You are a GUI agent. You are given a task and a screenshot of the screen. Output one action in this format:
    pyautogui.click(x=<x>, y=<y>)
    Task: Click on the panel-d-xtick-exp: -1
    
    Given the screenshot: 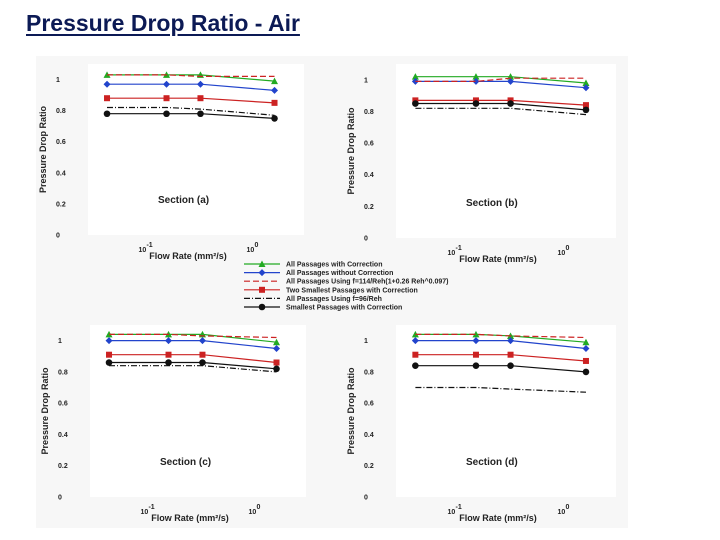 What is the action you would take?
    pyautogui.click(x=459, y=507)
    